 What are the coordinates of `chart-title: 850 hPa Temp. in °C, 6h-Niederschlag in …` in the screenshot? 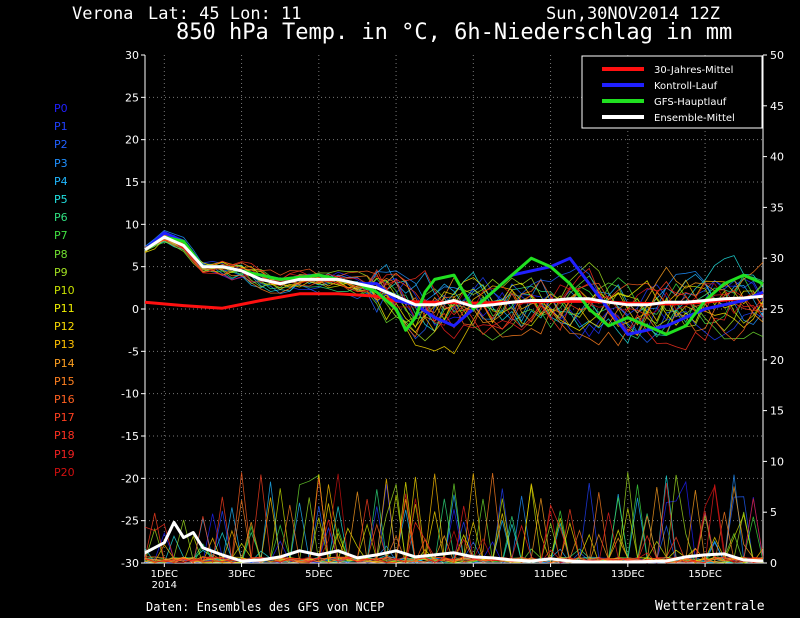 It's located at (454, 32).